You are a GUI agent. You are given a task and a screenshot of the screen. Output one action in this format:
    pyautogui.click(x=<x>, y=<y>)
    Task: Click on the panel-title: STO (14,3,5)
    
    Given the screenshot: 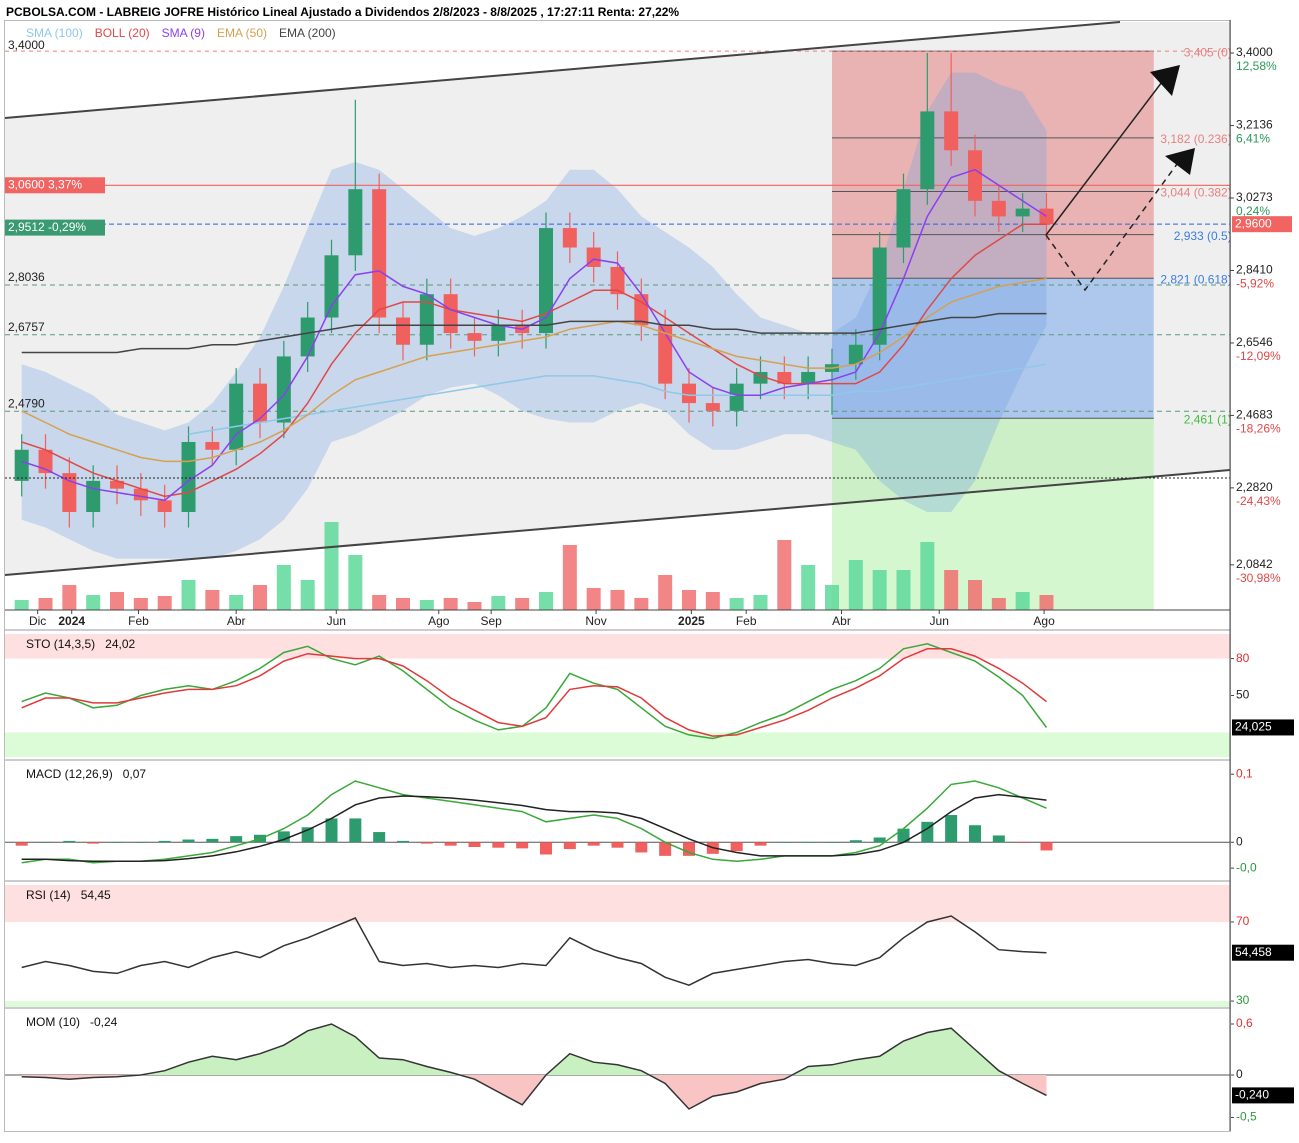 What is the action you would take?
    pyautogui.click(x=60, y=644)
    